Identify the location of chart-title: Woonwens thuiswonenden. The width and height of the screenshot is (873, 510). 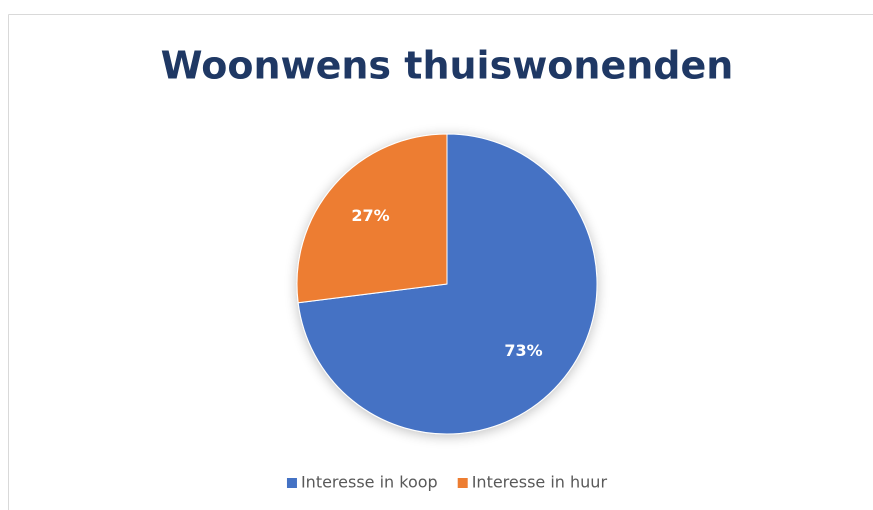
(447, 66).